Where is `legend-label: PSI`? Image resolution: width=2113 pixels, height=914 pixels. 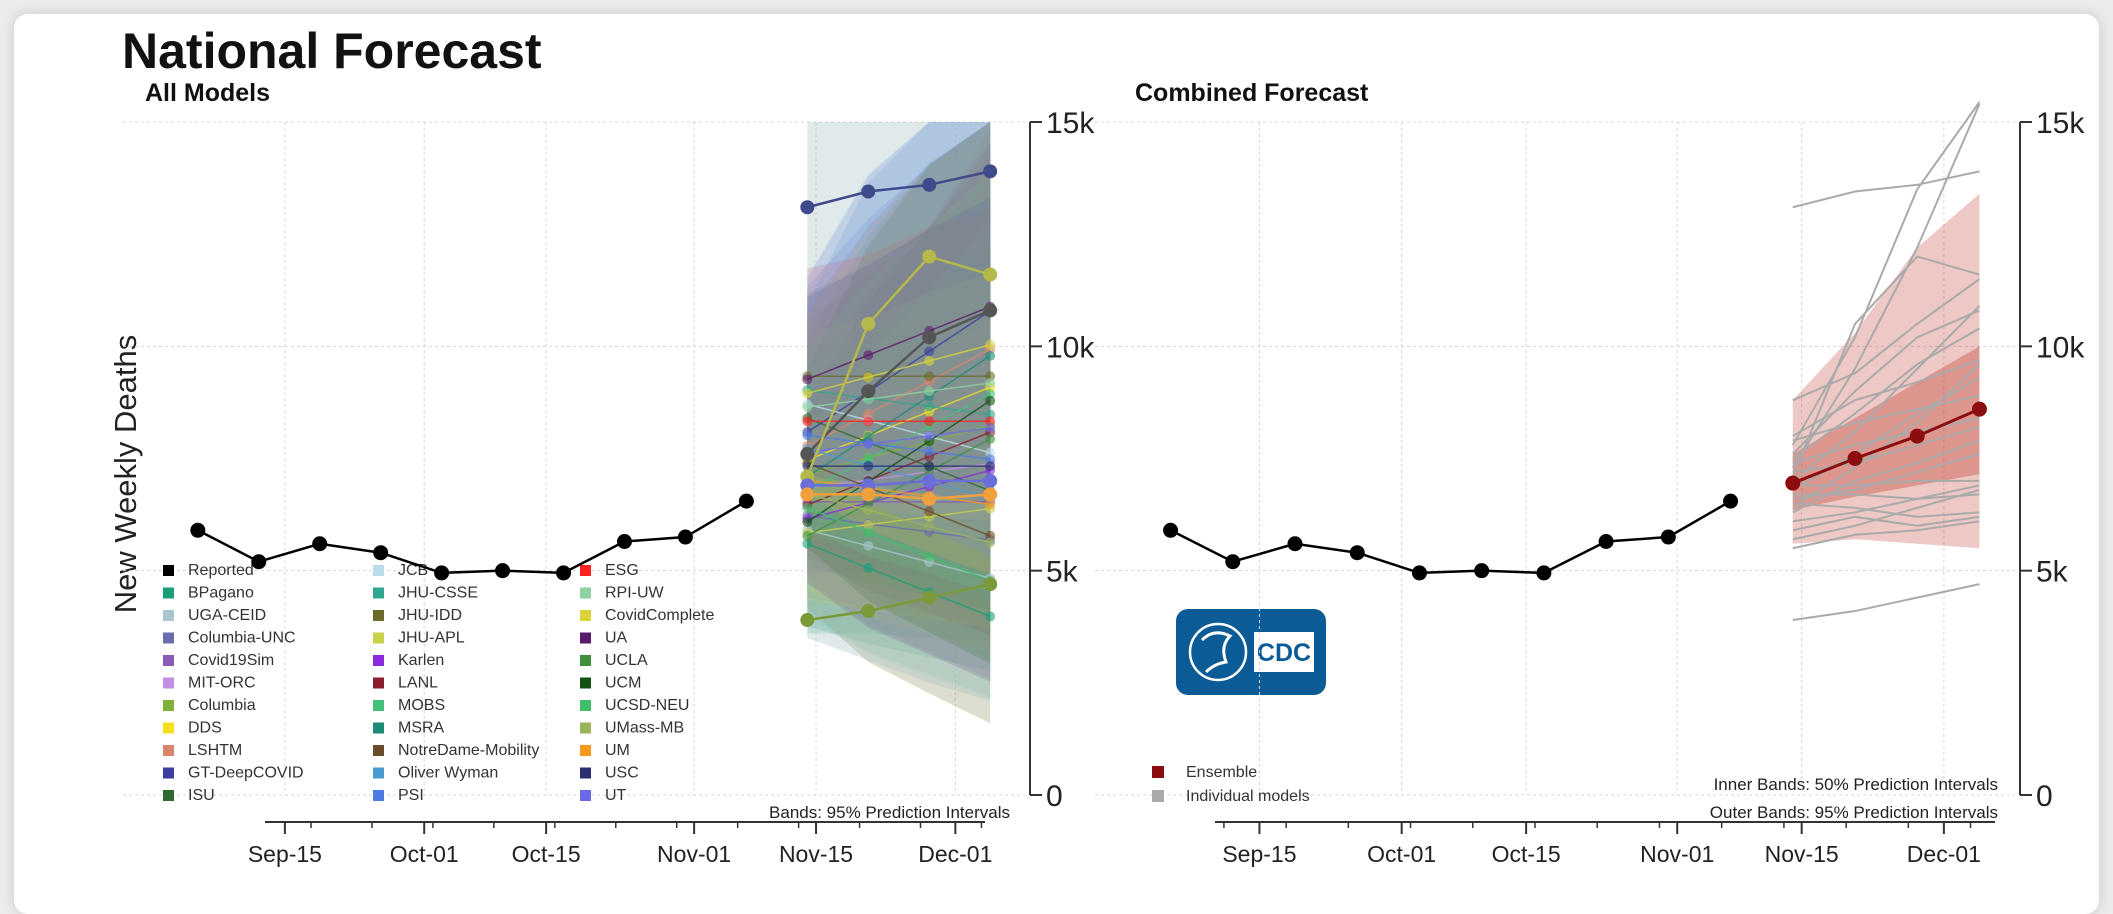 legend-label: PSI is located at coordinates (411, 795).